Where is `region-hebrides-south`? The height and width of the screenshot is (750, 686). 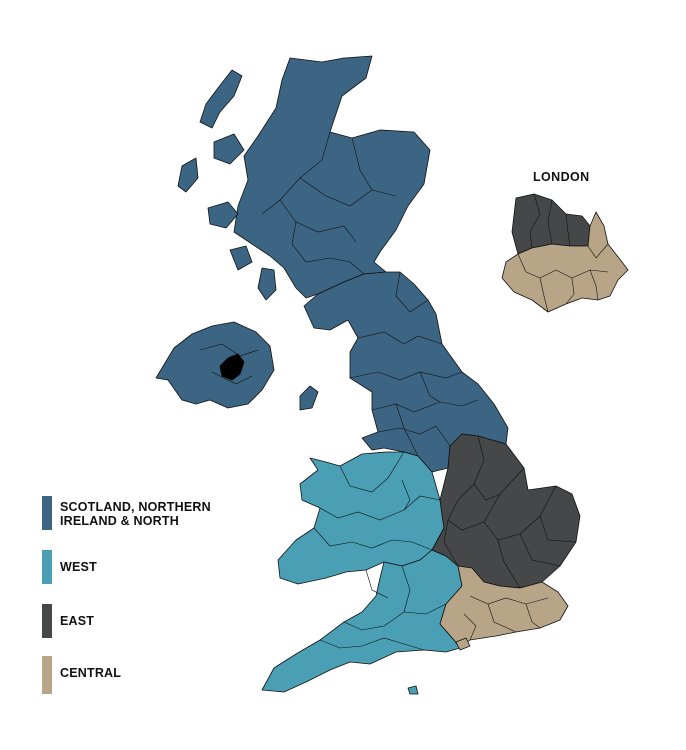
region-hebrides-south is located at coordinates (188, 175).